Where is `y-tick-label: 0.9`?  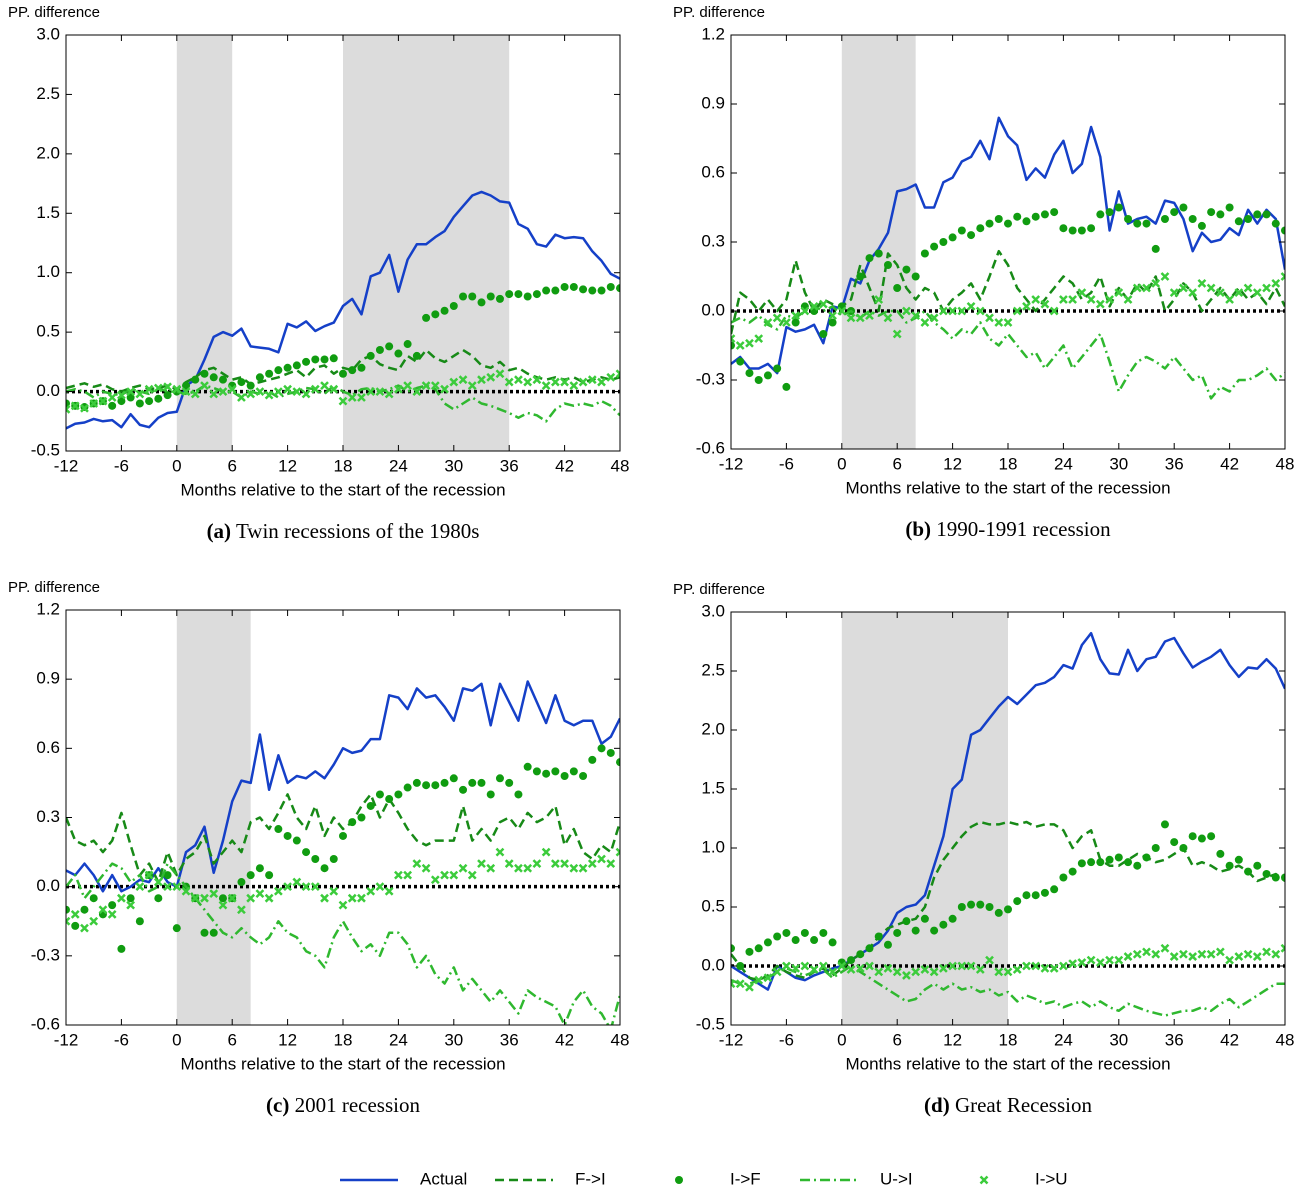
y-tick-label: 0.9 is located at coordinates (48, 678).